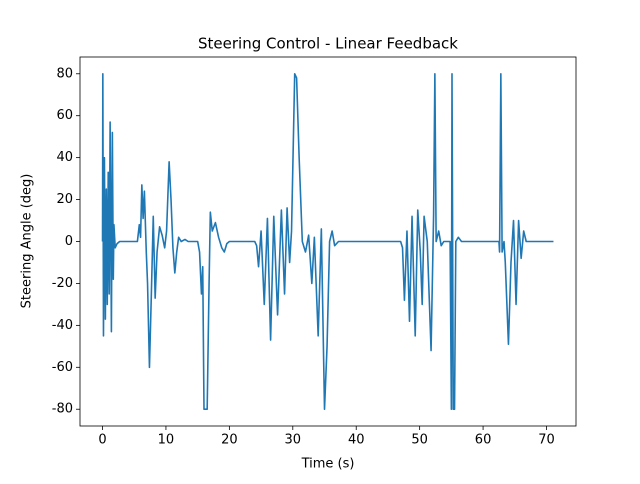 The width and height of the screenshot is (640, 484). What do you see at coordinates (64, 115) in the screenshot?
I see `y-tick-label: 60` at bounding box center [64, 115].